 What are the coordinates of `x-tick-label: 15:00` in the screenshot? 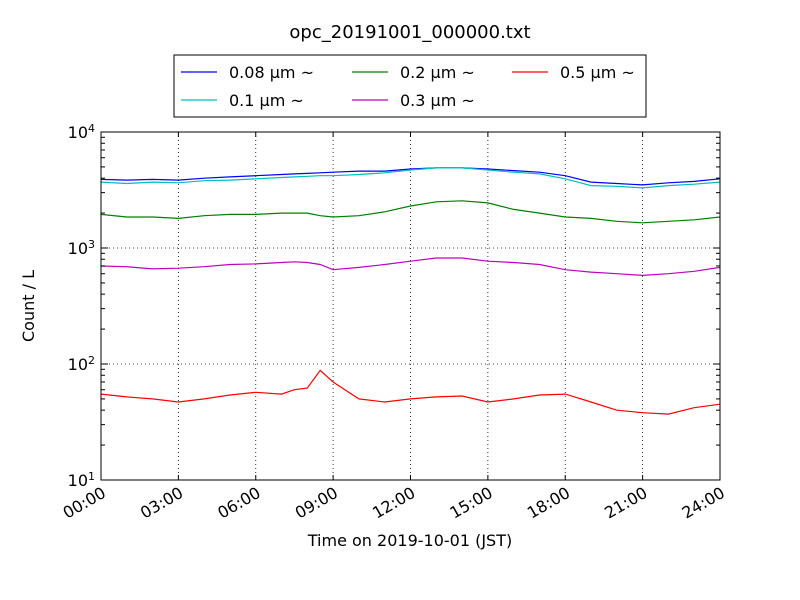 It's located at (470, 503).